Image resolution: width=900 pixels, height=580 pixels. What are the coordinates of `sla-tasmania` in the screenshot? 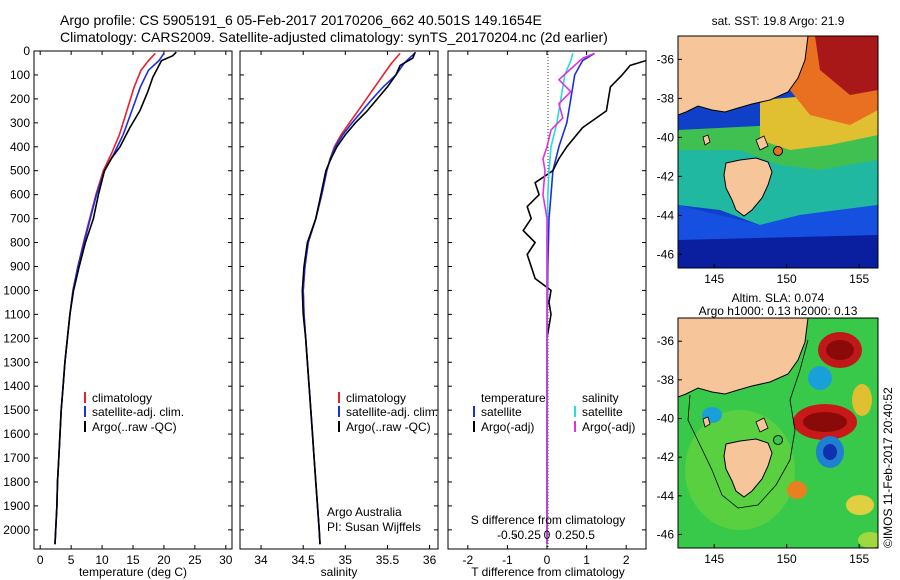 It's located at (748, 468).